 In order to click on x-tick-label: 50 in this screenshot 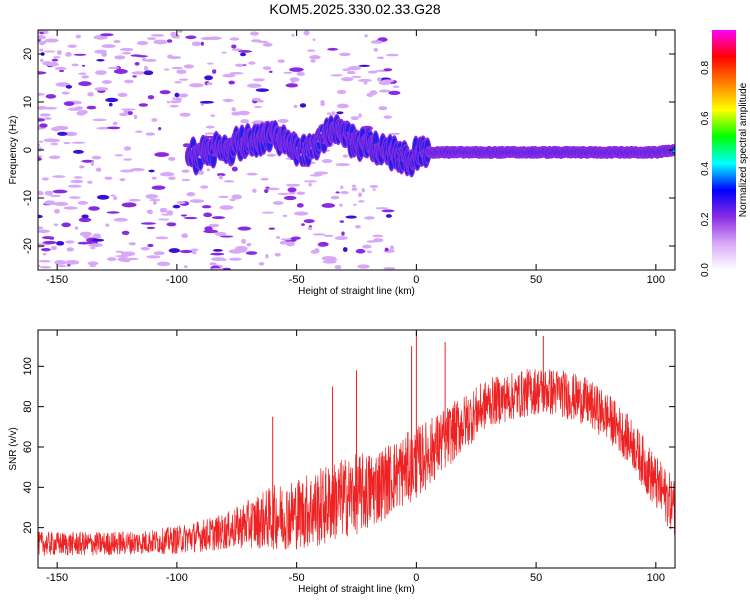, I will do `click(536, 280)`.